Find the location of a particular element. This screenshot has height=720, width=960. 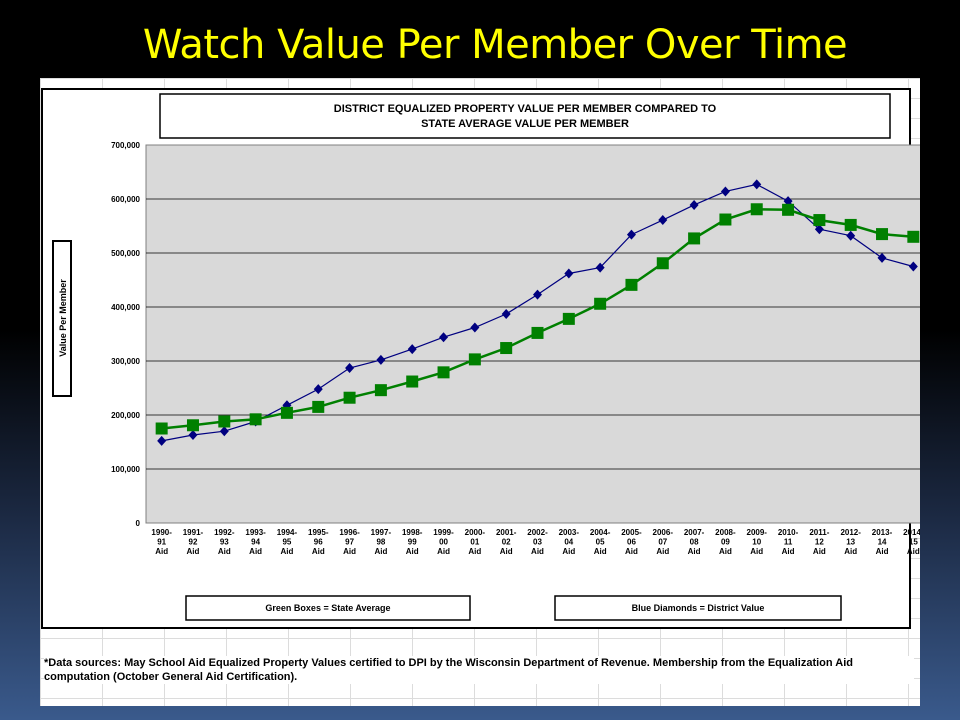

x-tick-label: 99 is located at coordinates (412, 542).